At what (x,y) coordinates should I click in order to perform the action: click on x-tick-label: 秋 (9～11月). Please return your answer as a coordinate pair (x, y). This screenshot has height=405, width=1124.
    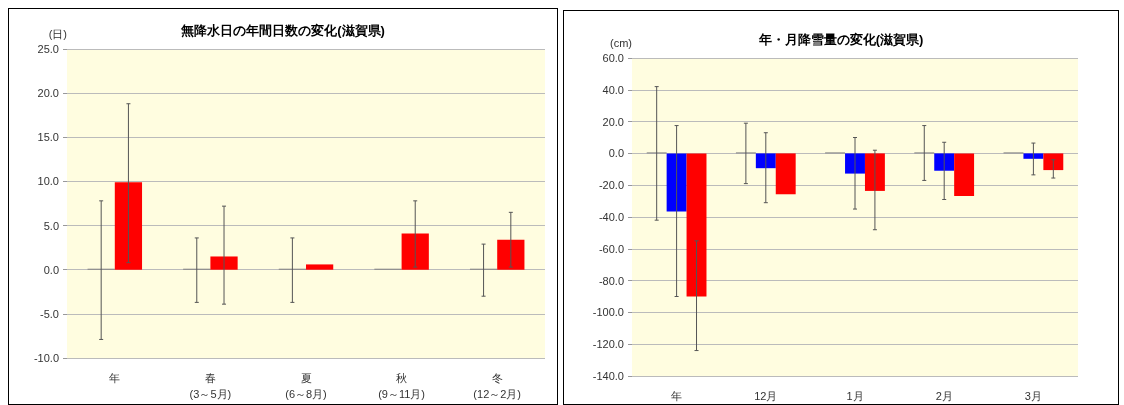
    Looking at the image, I should click on (402, 386).